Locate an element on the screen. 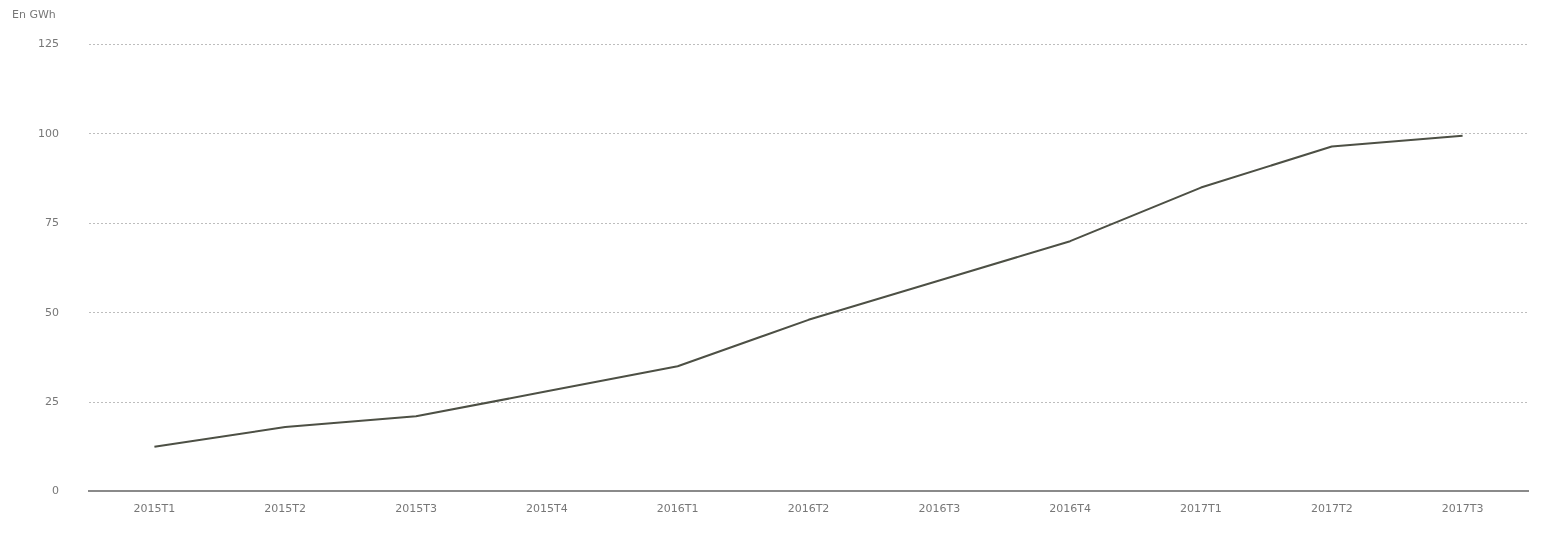  x-tick-label: 2015T2 is located at coordinates (285, 508).